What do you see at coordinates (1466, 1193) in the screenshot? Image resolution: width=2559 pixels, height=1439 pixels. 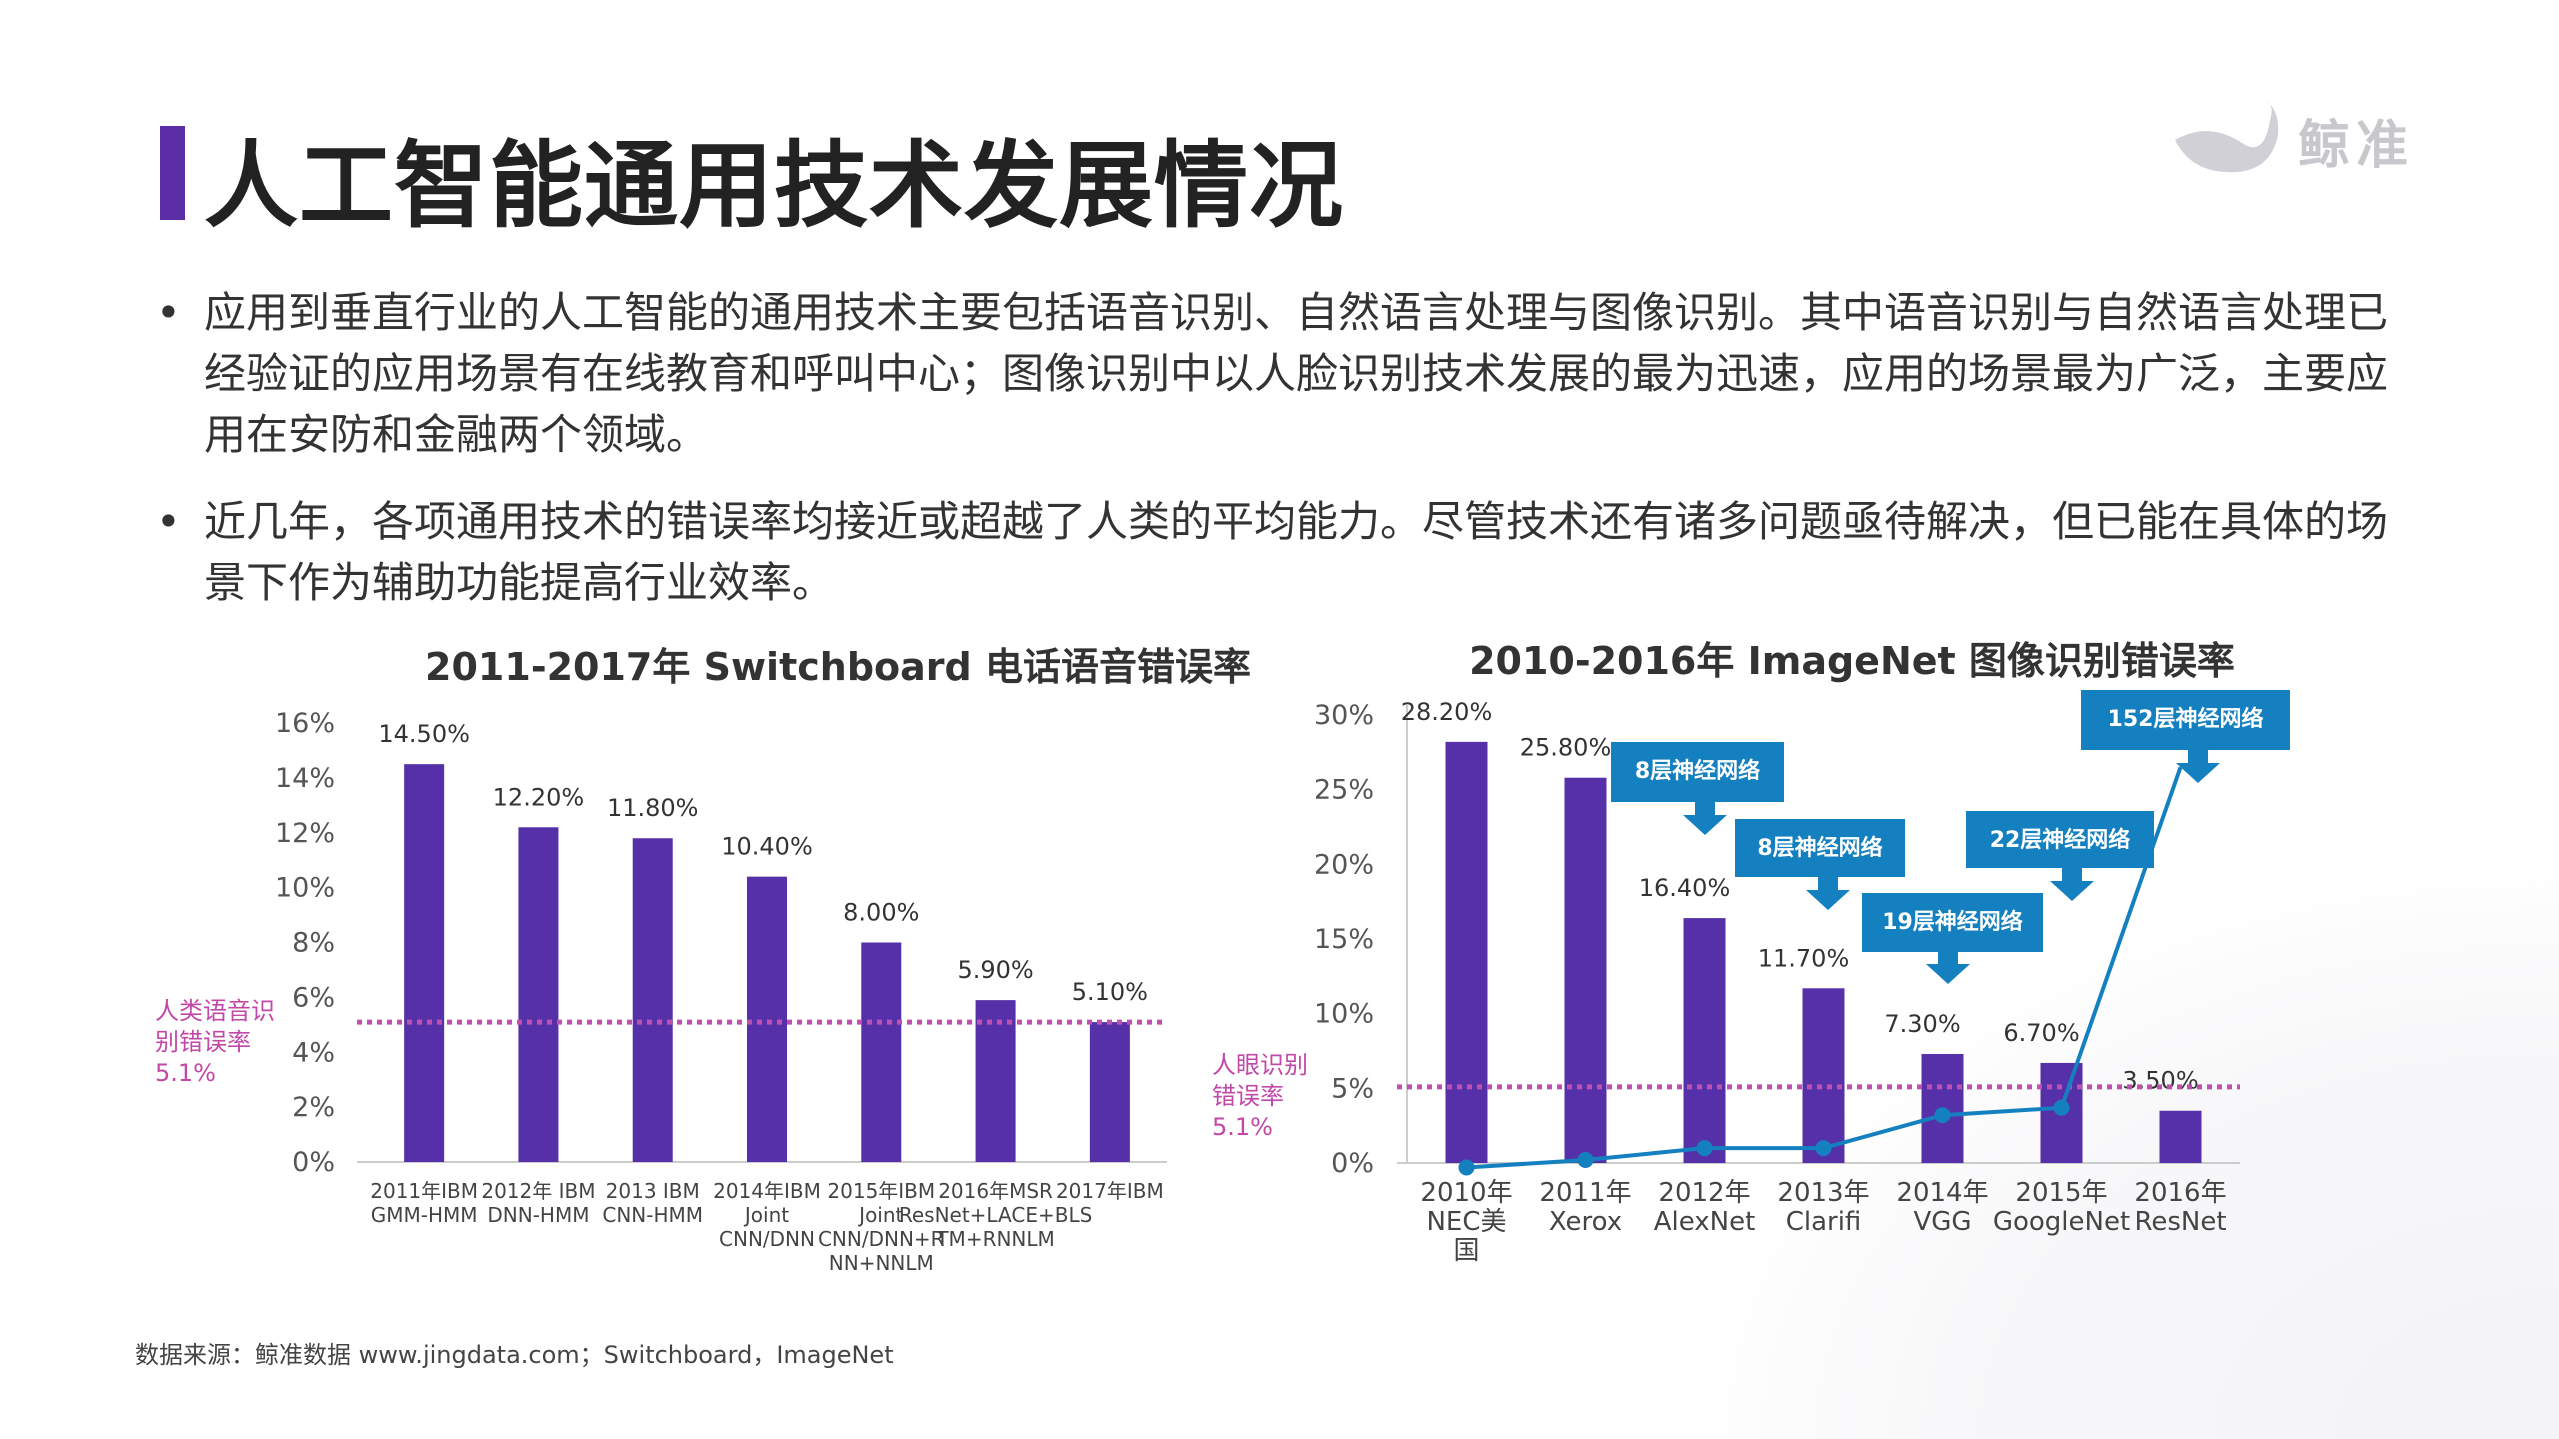 I see `x-category-label: 2010年` at bounding box center [1466, 1193].